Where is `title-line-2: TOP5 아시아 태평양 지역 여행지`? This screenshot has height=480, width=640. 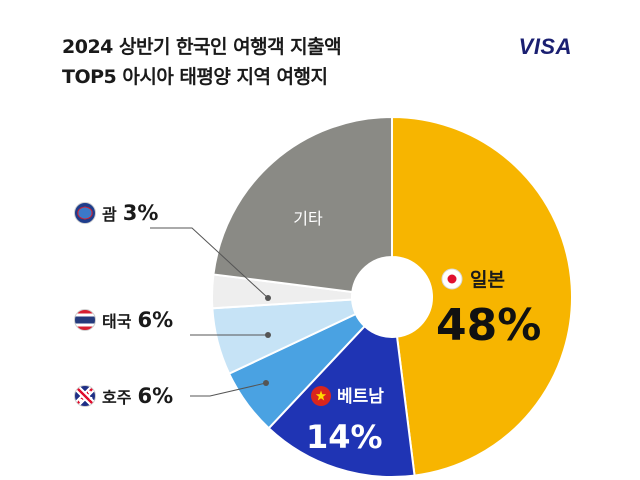
title-line-2: TOP5 아시아 태평양 지역 여행지 is located at coordinates (195, 77).